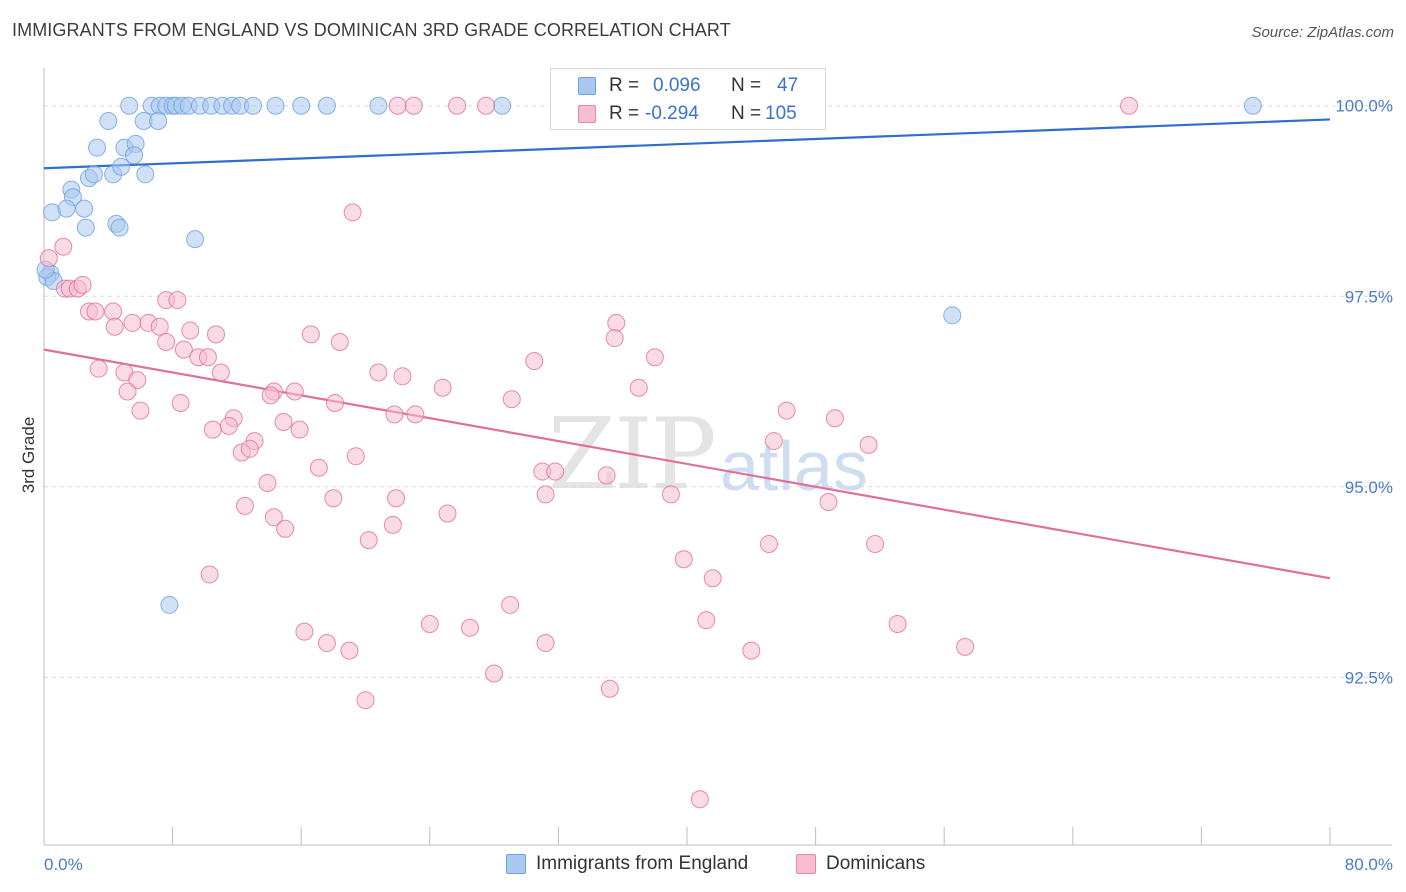 The width and height of the screenshot is (1406, 892). Describe the element at coordinates (876, 863) in the screenshot. I see `legend-label-dominicans: Dominicans` at that location.